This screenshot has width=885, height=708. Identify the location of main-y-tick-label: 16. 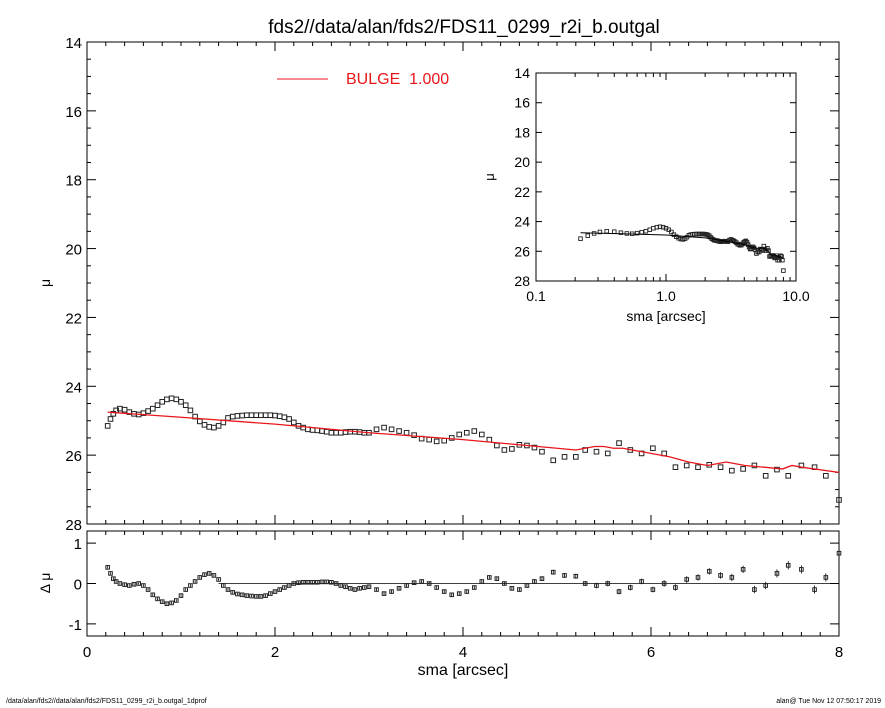
(73, 112).